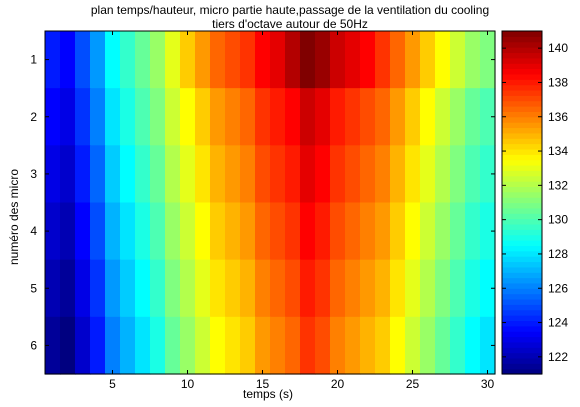 The width and height of the screenshot is (580, 407). What do you see at coordinates (558, 82) in the screenshot?
I see `colorbar-tick-label: 138` at bounding box center [558, 82].